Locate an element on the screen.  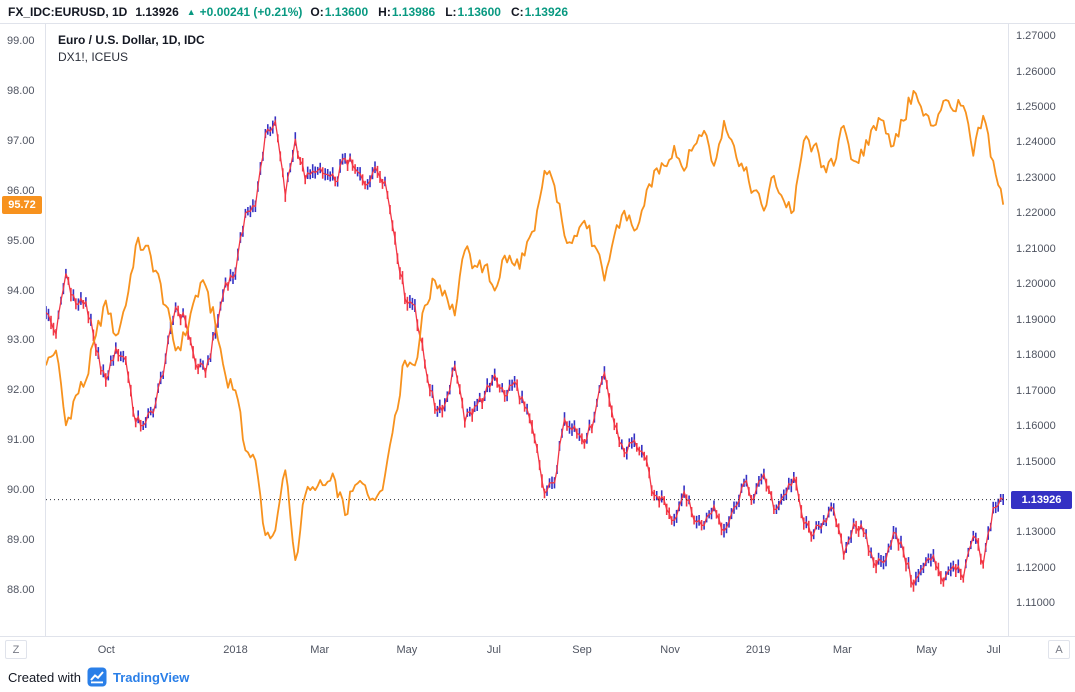
left-axis-tick: 93.00 is located at coordinates (21, 340).